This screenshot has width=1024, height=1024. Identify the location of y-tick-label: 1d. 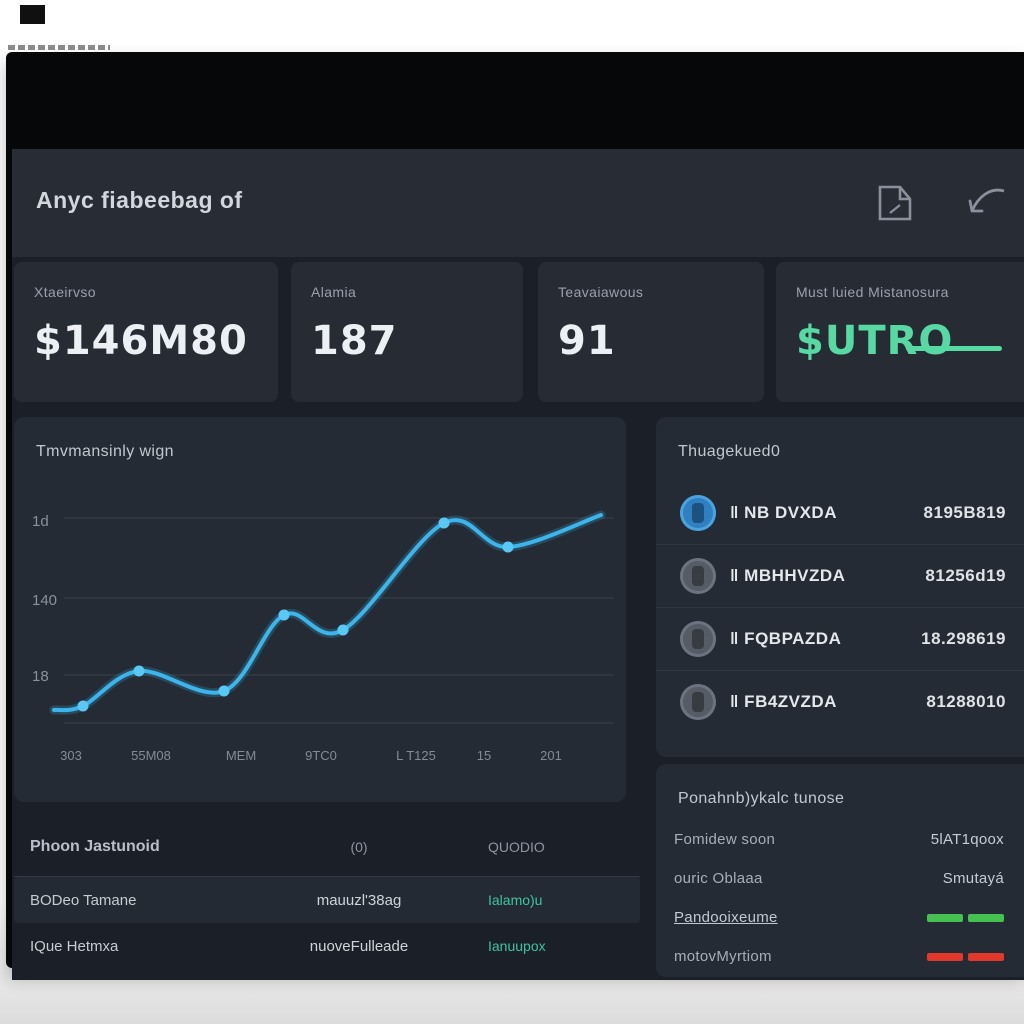
(40, 521).